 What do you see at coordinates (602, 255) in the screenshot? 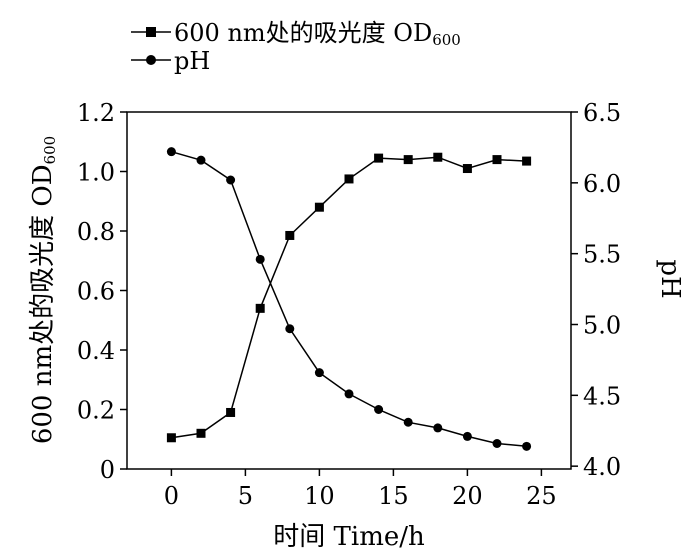
I see `right-y-tick-label: 5.5` at bounding box center [602, 255].